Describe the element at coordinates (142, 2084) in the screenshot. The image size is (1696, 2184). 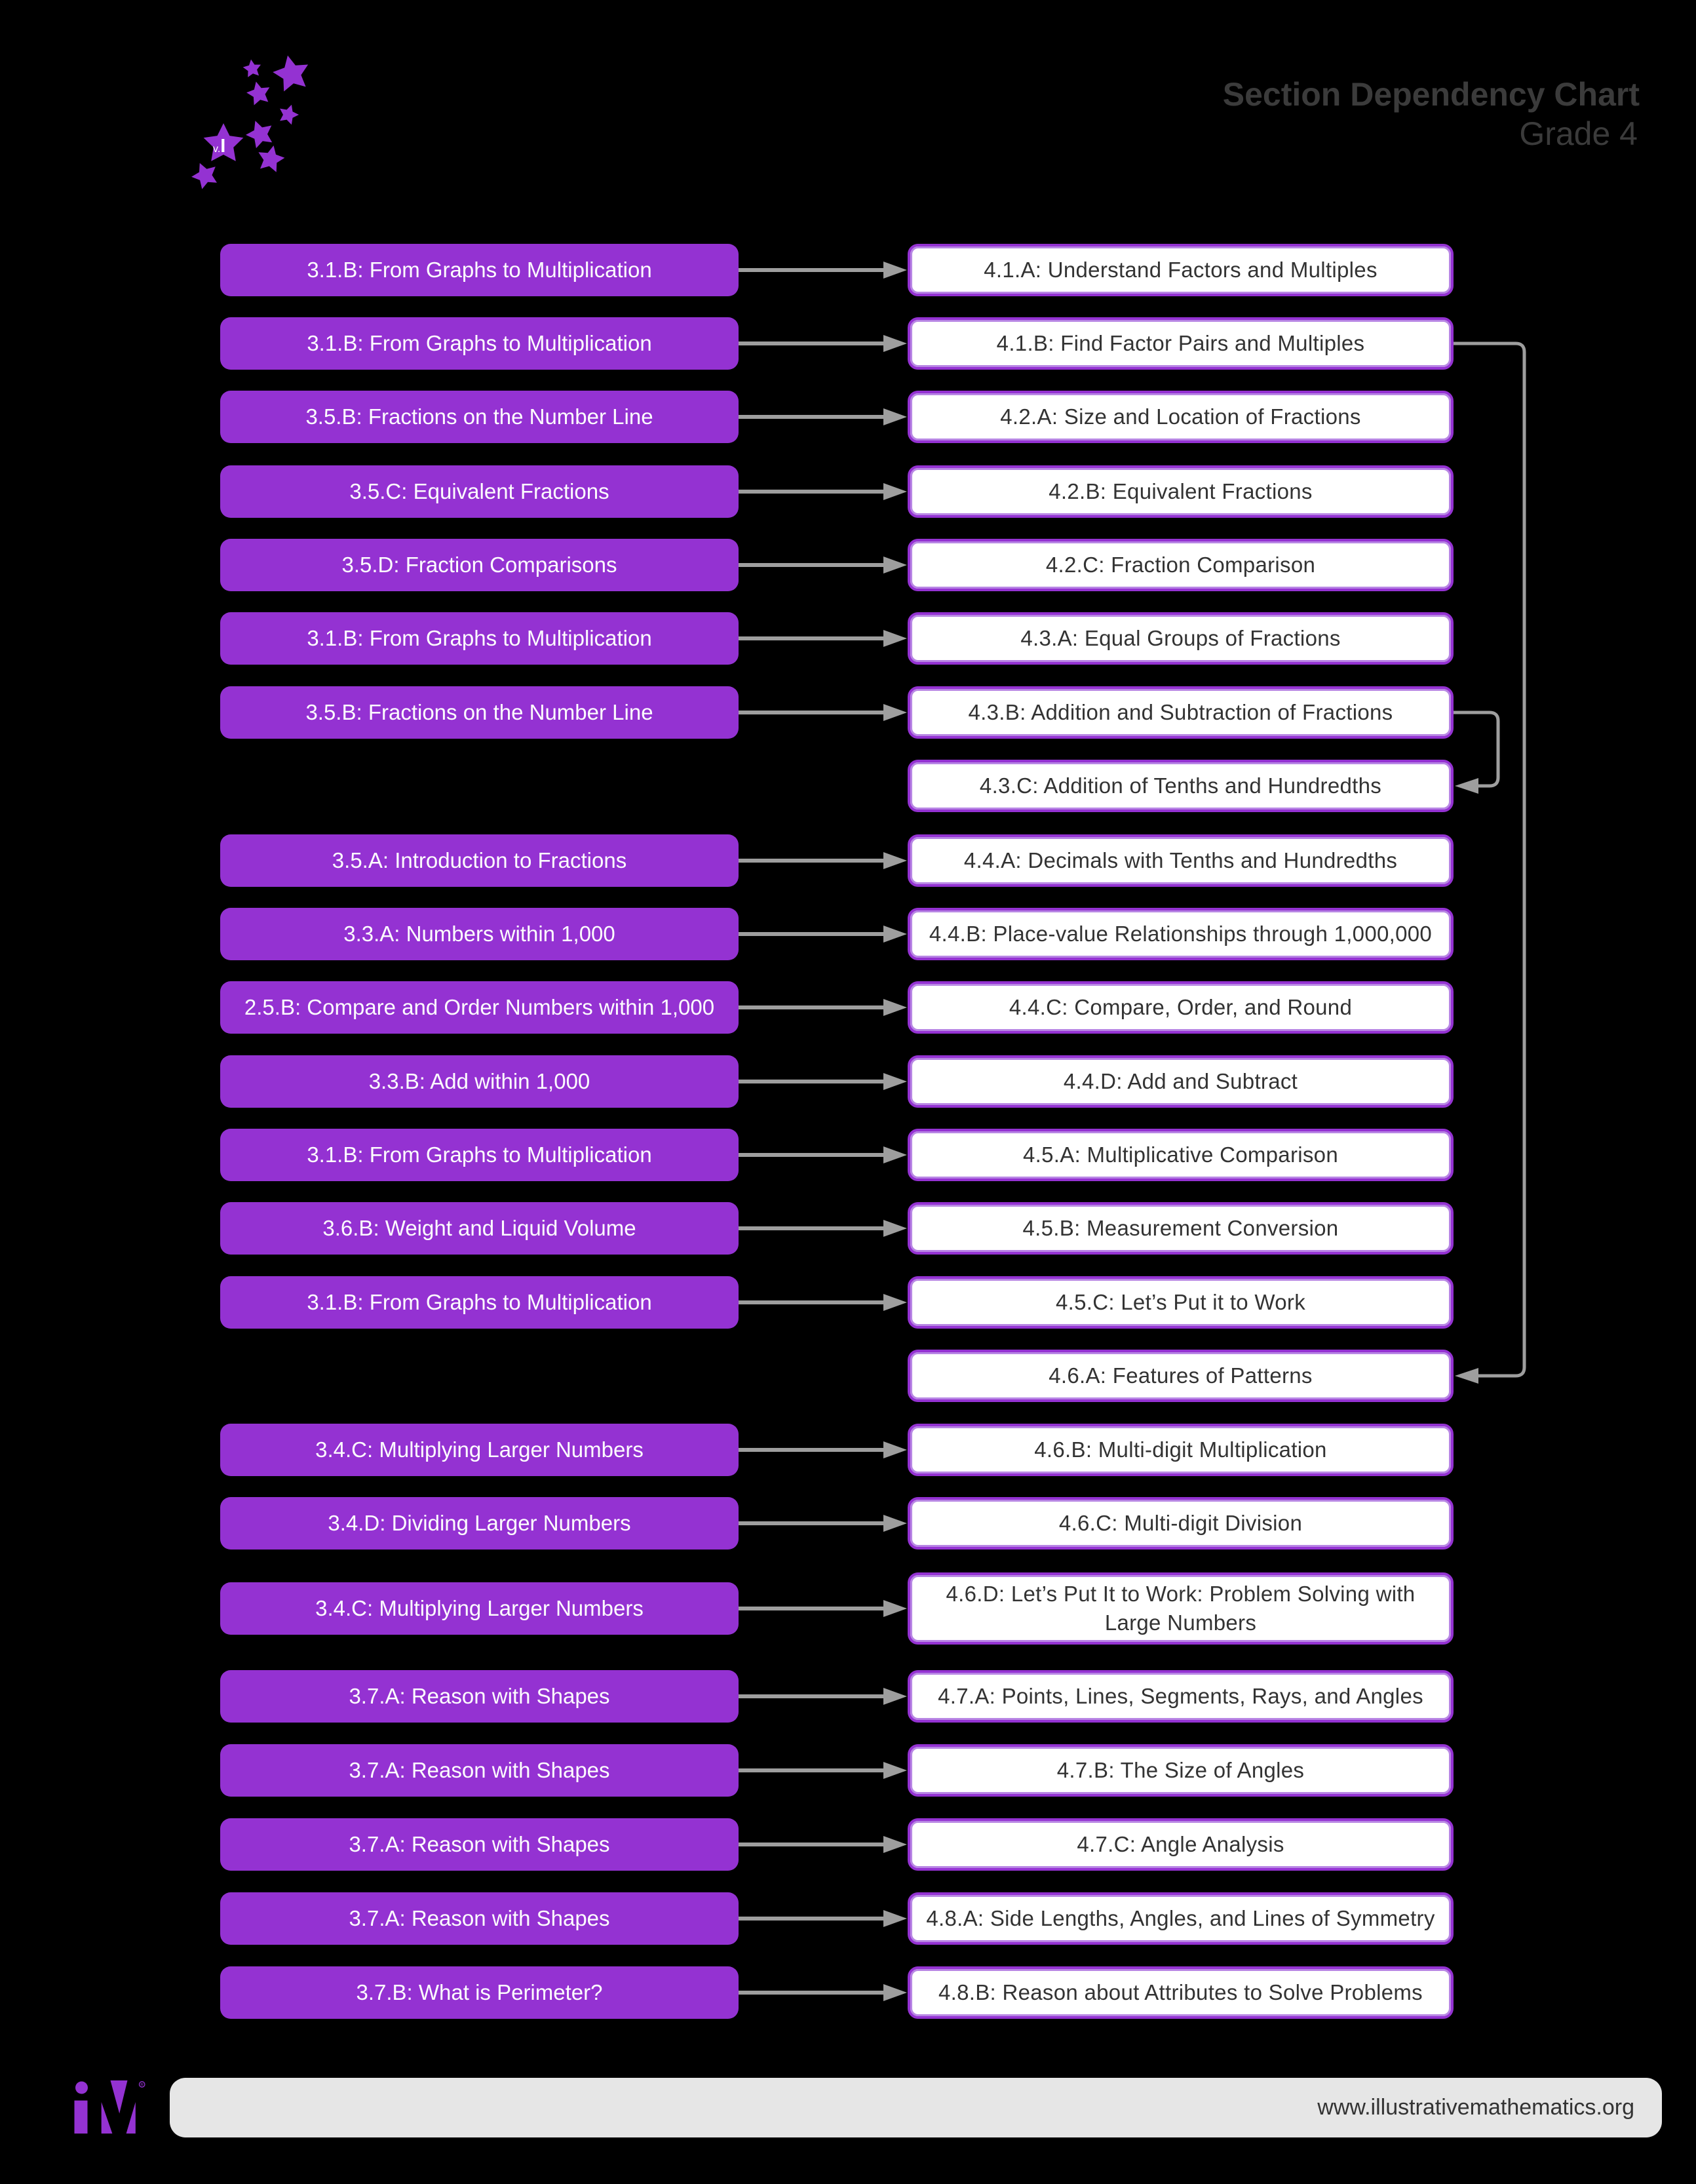
I see `svg-text: R` at that location.